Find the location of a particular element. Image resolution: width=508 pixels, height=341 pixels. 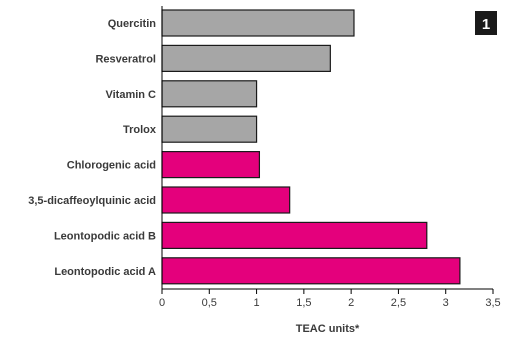

badge-background is located at coordinates (486, 23).